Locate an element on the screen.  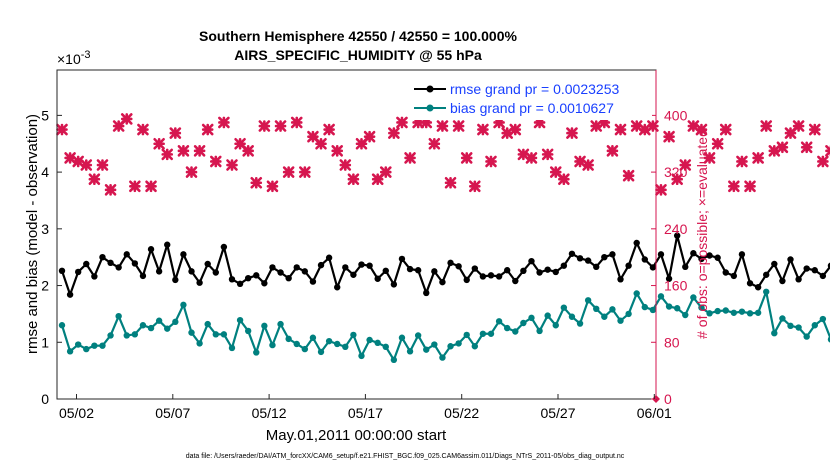
y-tick-label: 5 is located at coordinates (45, 115).